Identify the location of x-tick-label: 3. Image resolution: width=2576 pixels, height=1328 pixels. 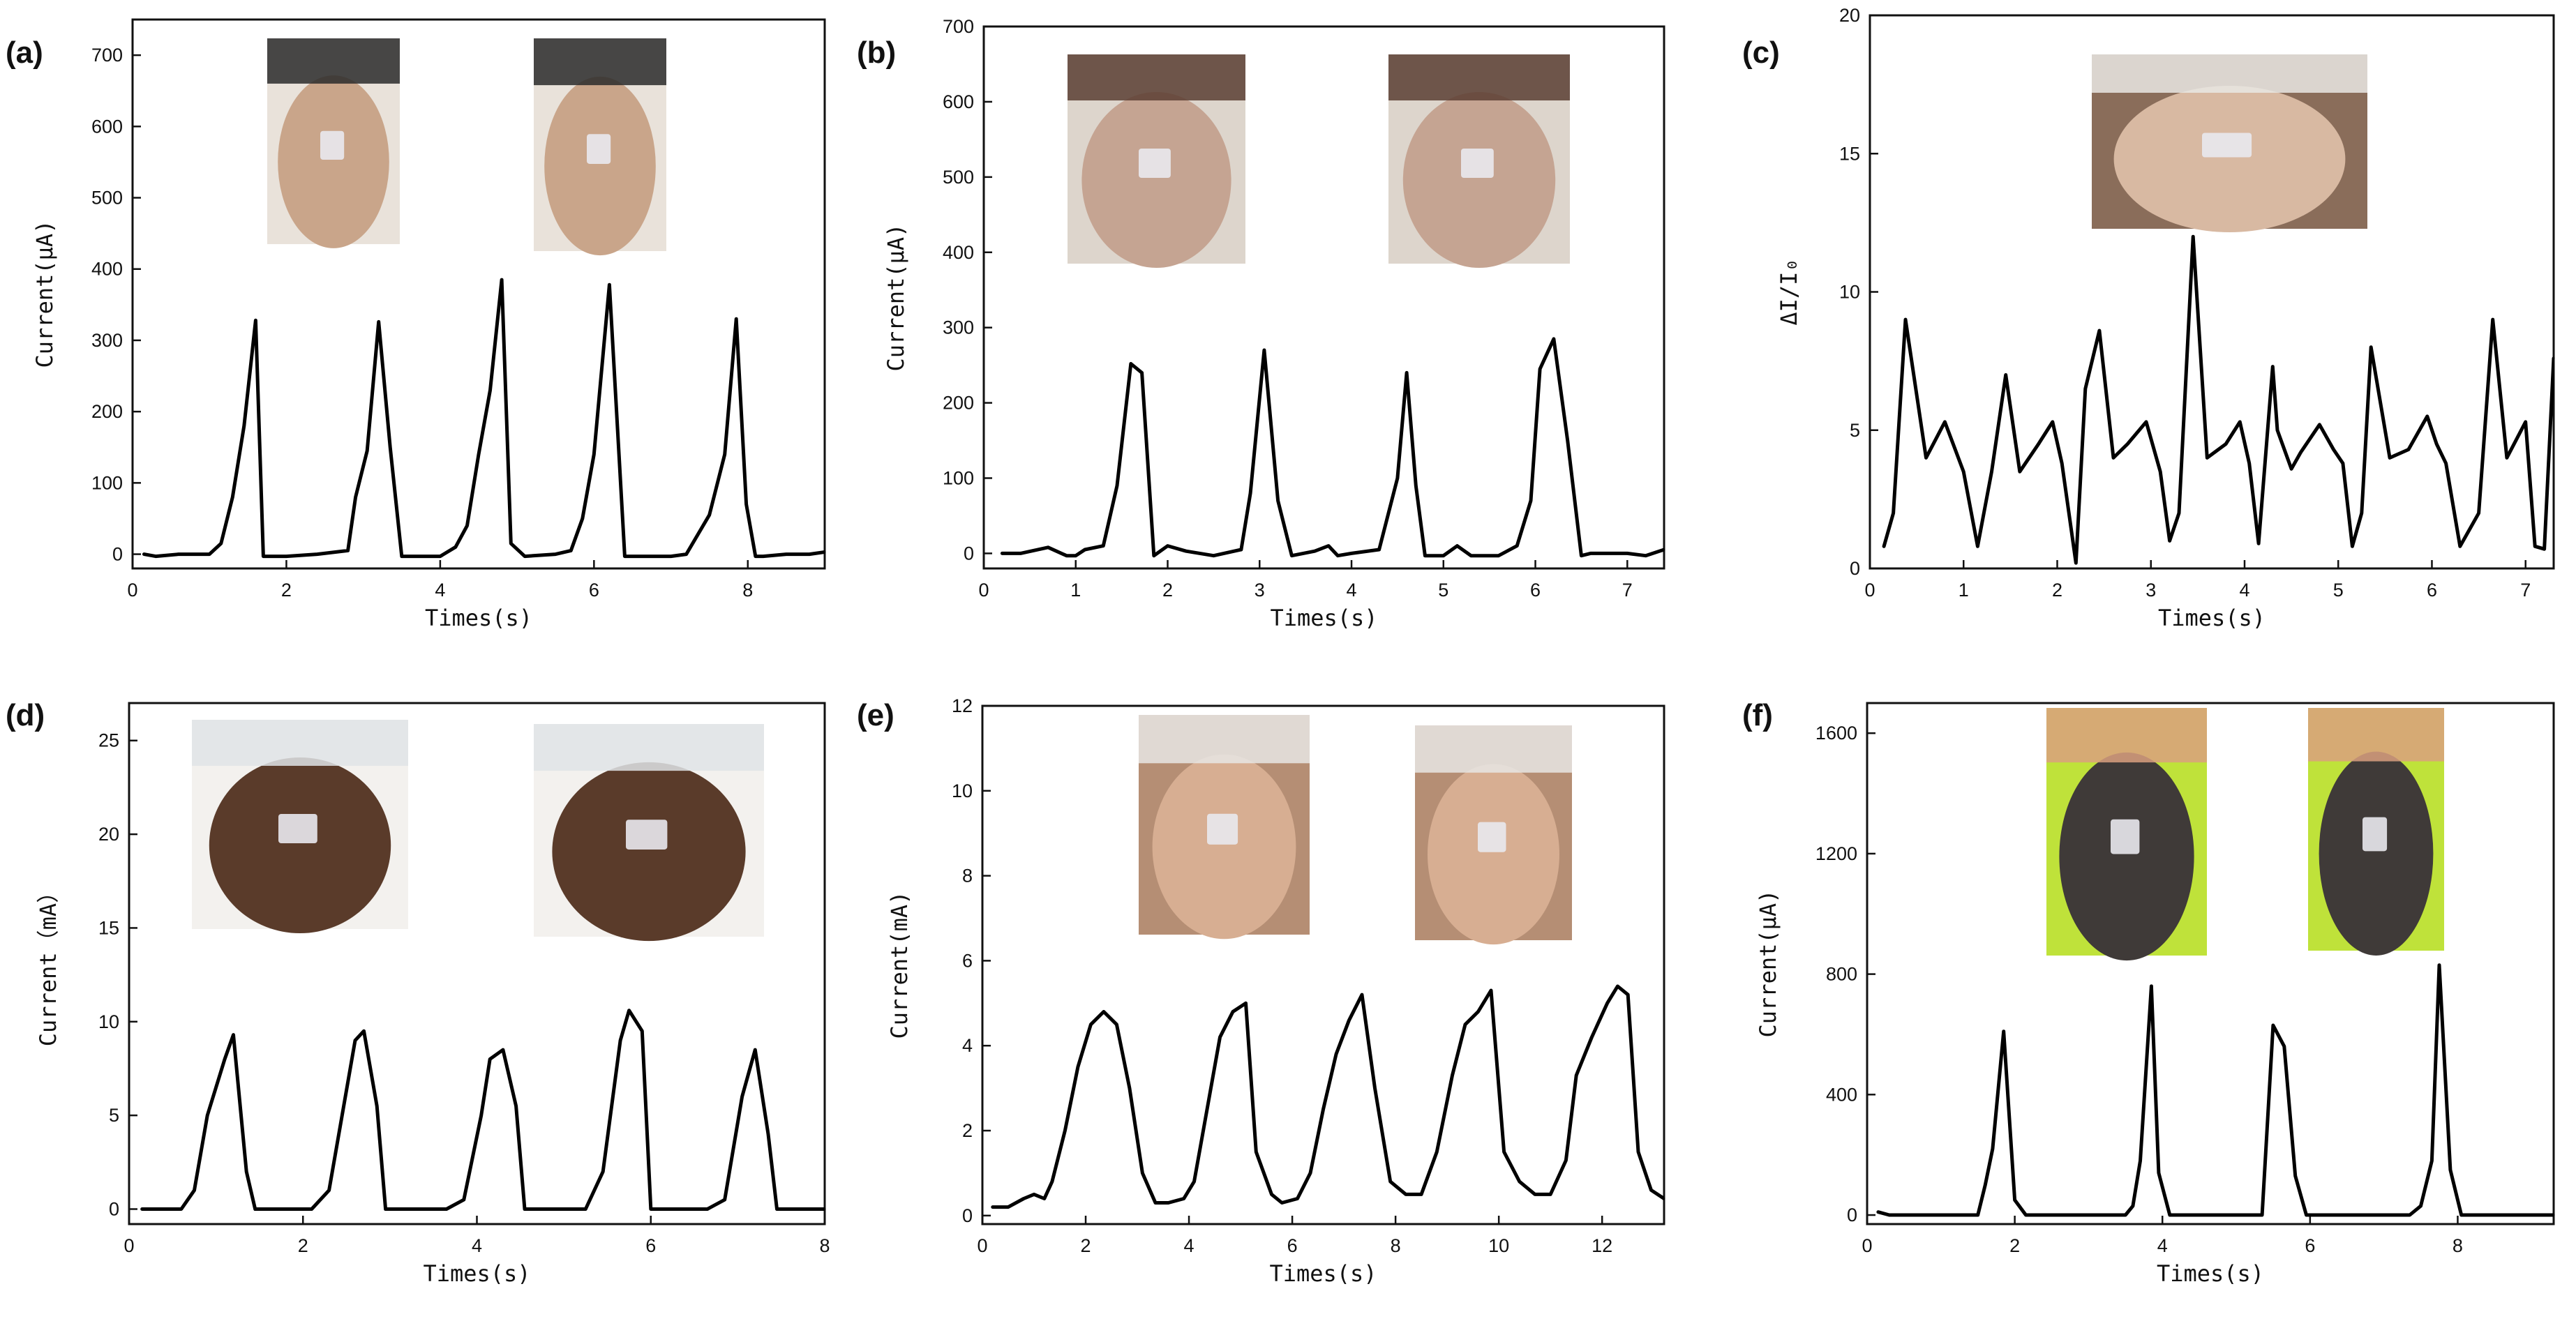
(1260, 590).